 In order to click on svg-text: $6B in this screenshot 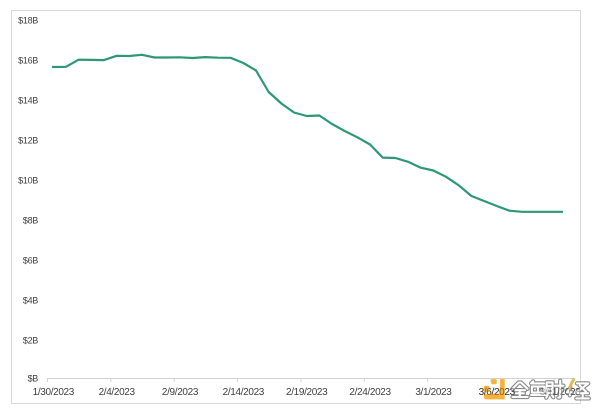, I will do `click(30, 260)`.